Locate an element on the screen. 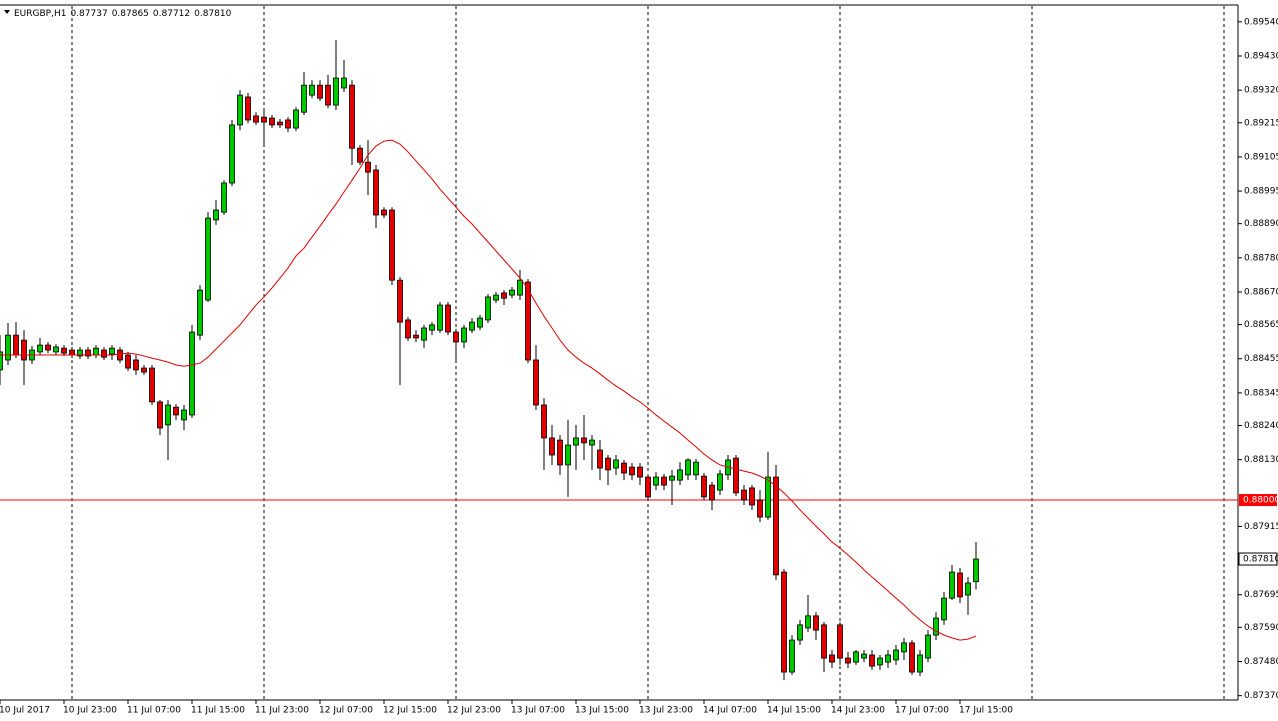 Image resolution: width=1278 pixels, height=721 pixels. y-tick-label: 0.87590 is located at coordinates (1261, 628).